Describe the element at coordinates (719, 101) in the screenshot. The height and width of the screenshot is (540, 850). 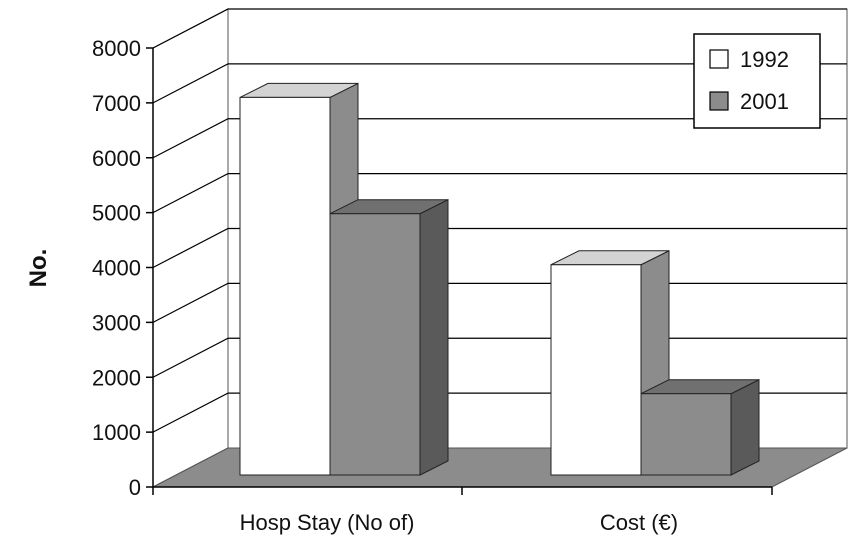
I see `legend-swatch-2001` at that location.